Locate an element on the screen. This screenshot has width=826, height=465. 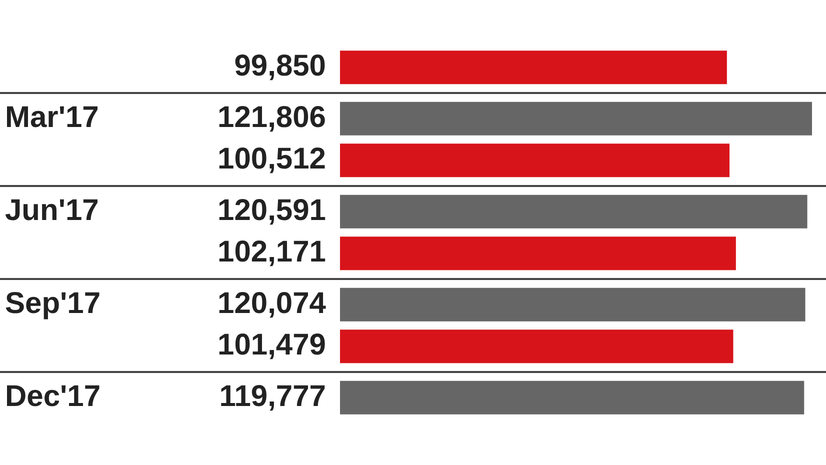
y-tick-label: Jun'17 is located at coordinates (52, 210).